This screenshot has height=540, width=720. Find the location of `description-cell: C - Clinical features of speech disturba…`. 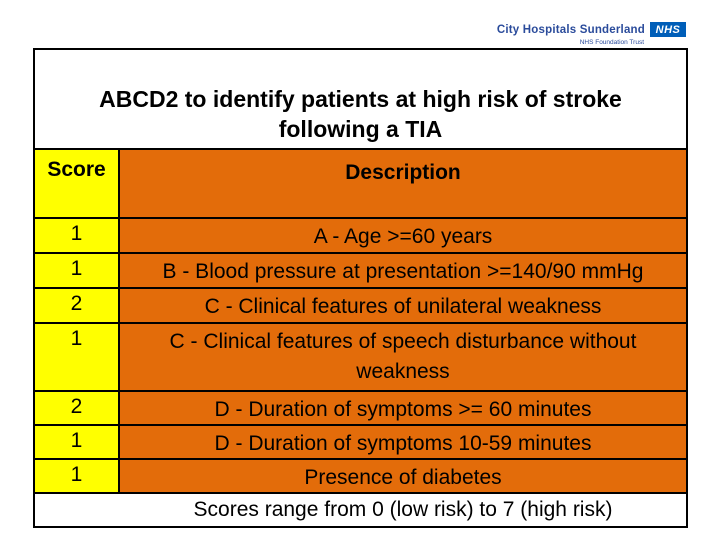

description-cell: C - Clinical features of speech disturba… is located at coordinates (403, 357).